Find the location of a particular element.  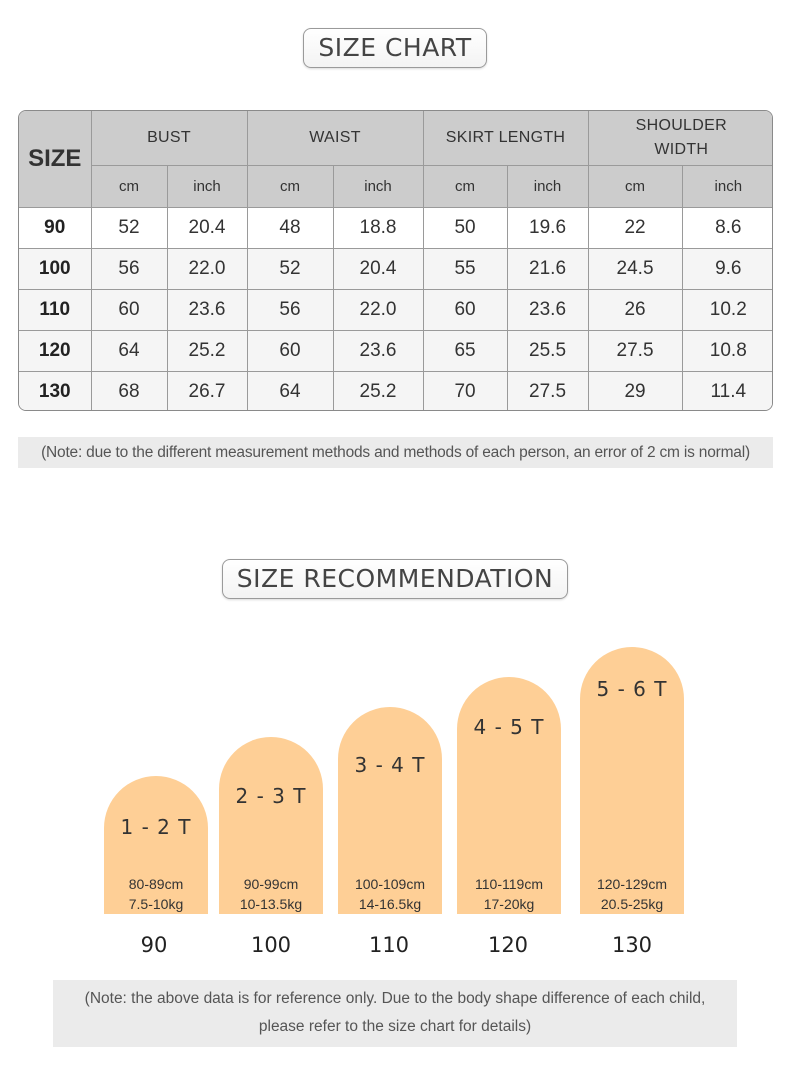

height-range: 100-109cm is located at coordinates (390, 884).